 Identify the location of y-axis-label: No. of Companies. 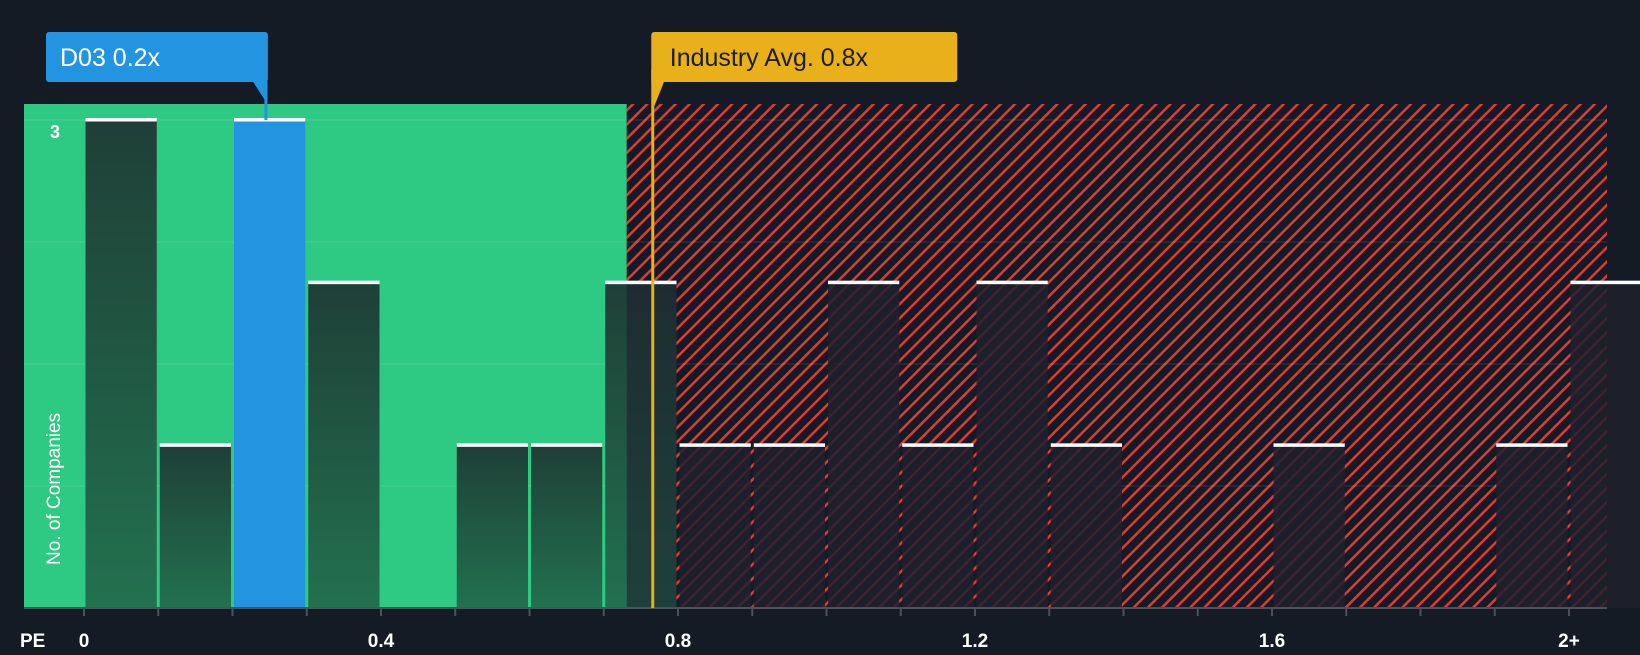
(54, 489).